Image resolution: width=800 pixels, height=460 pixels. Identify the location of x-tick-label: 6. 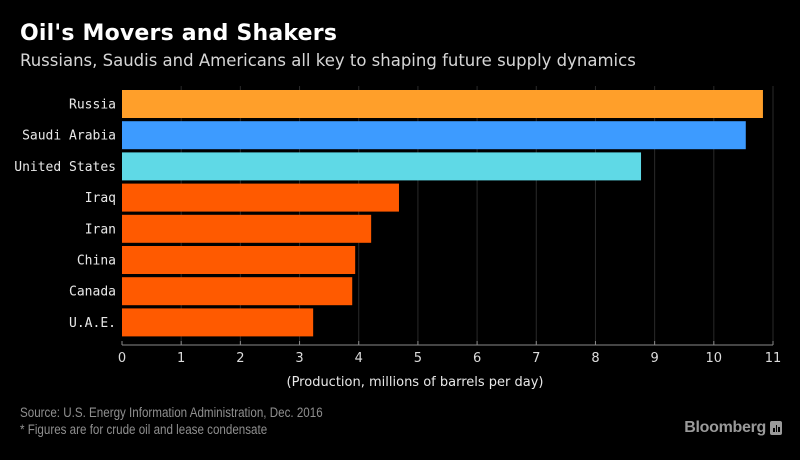
(477, 358).